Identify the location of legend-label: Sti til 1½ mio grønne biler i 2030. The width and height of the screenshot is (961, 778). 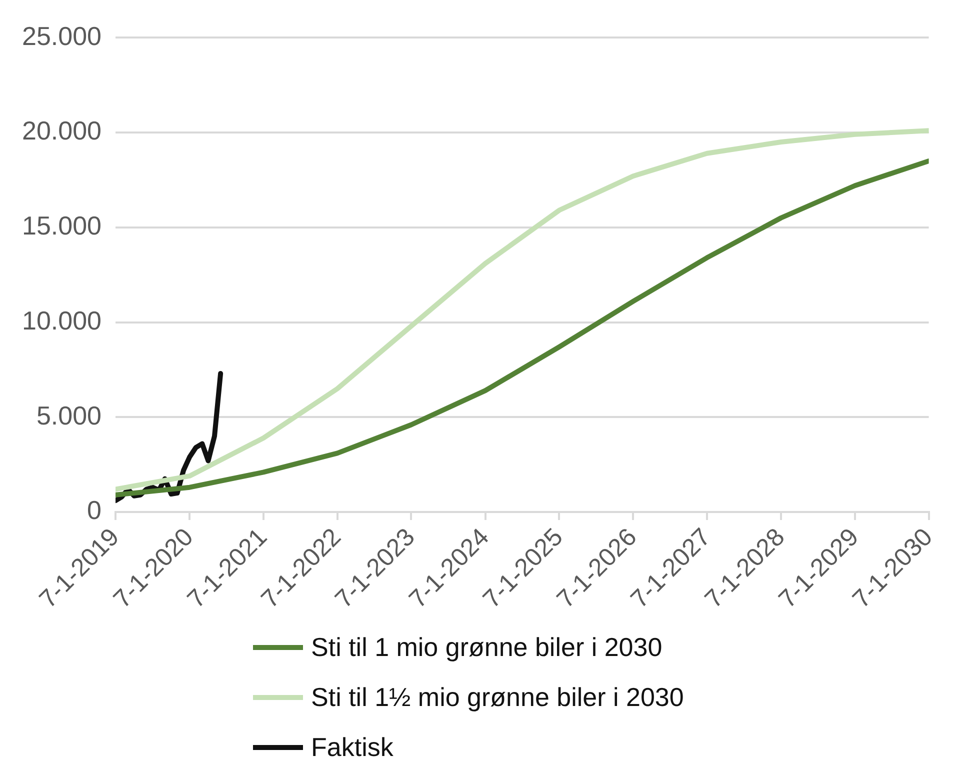
(497, 697).